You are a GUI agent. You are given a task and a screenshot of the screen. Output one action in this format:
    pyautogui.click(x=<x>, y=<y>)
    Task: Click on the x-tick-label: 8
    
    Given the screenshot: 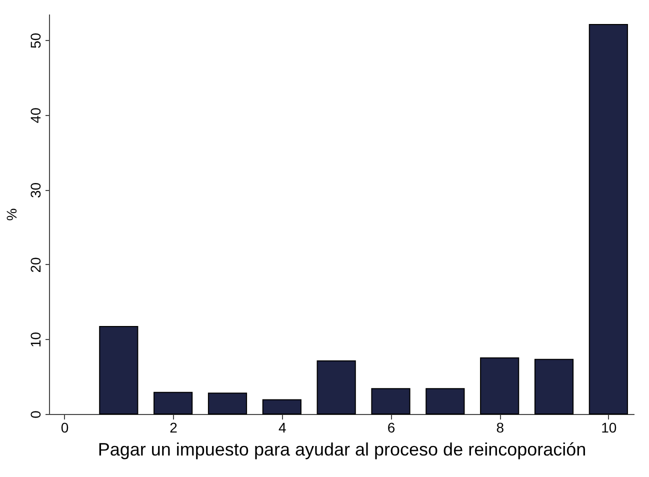 What is the action you would take?
    pyautogui.click(x=500, y=428)
    